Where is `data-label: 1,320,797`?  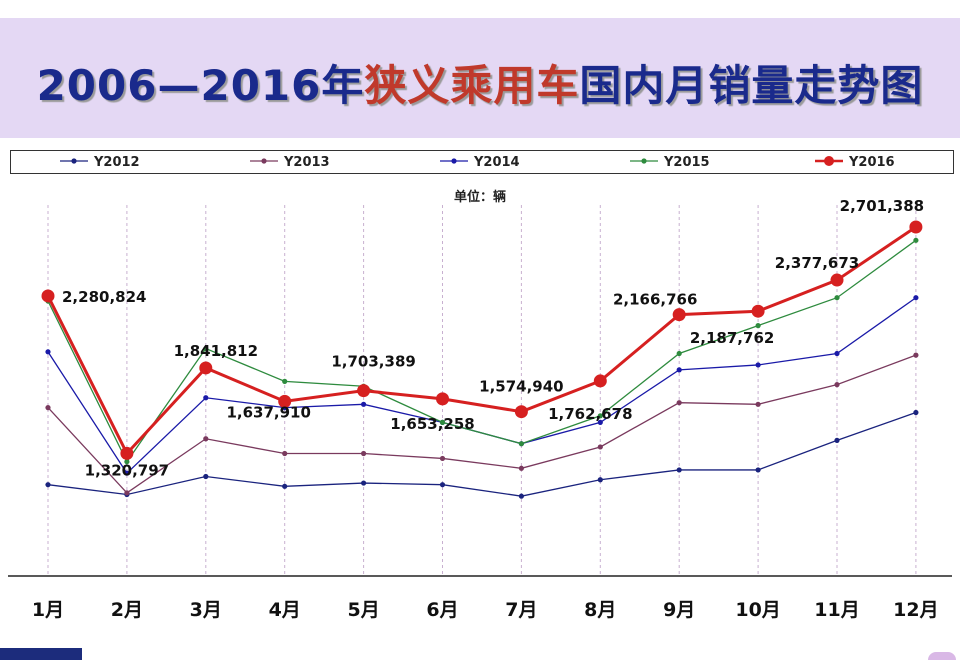 data-label: 1,320,797 is located at coordinates (127, 470).